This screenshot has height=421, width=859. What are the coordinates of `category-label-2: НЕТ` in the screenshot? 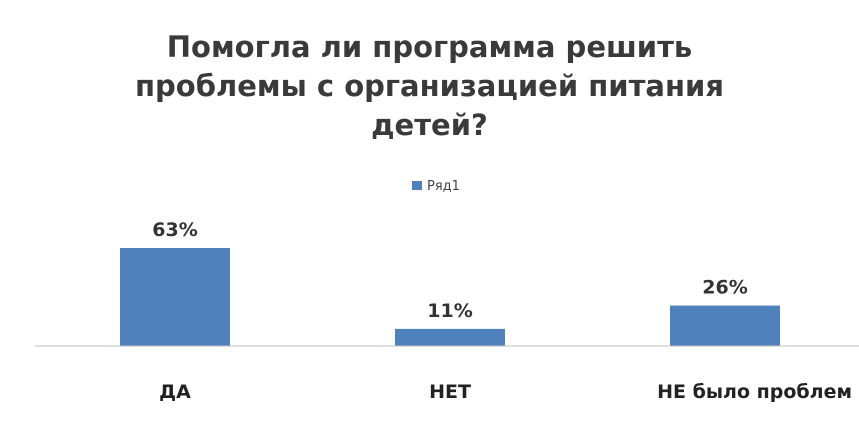 It's located at (450, 392).